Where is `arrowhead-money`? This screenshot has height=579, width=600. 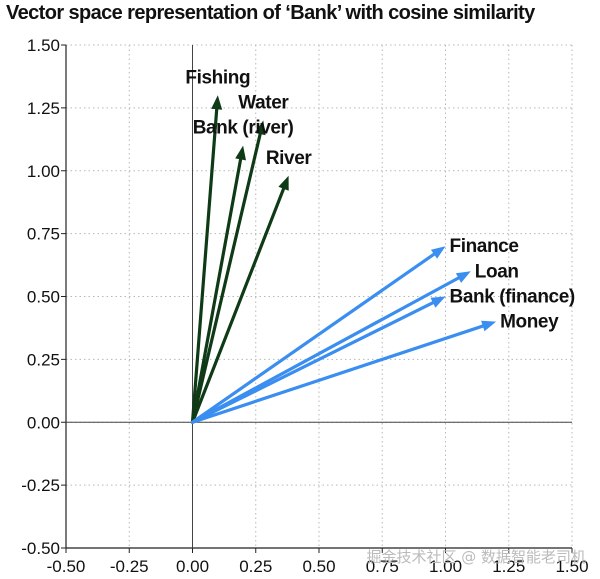
arrowhead-money is located at coordinates (489, 326).